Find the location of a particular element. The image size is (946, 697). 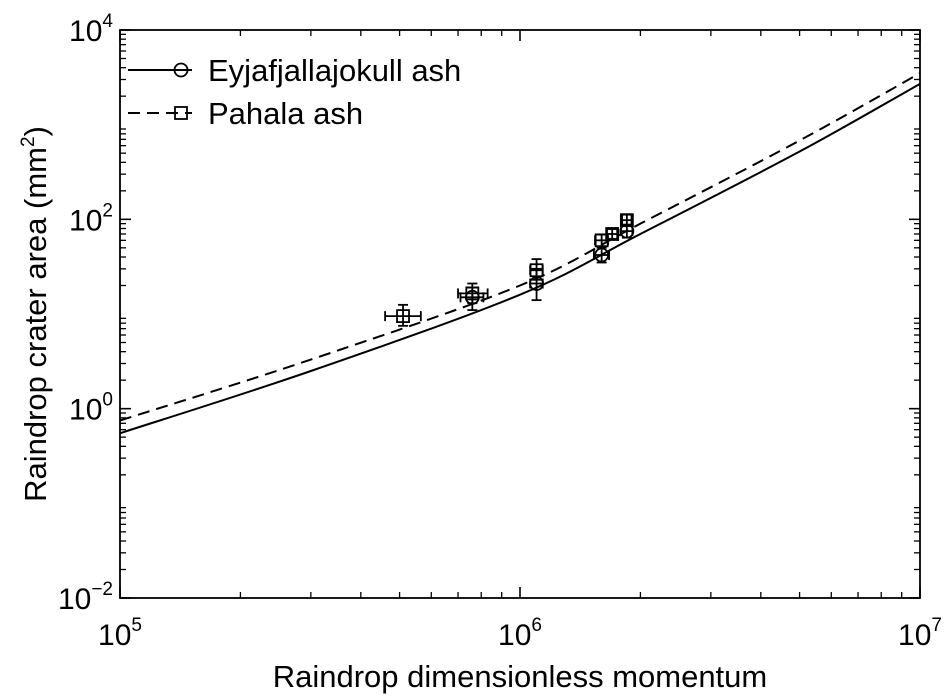

legend-square-marker is located at coordinates (181, 113).